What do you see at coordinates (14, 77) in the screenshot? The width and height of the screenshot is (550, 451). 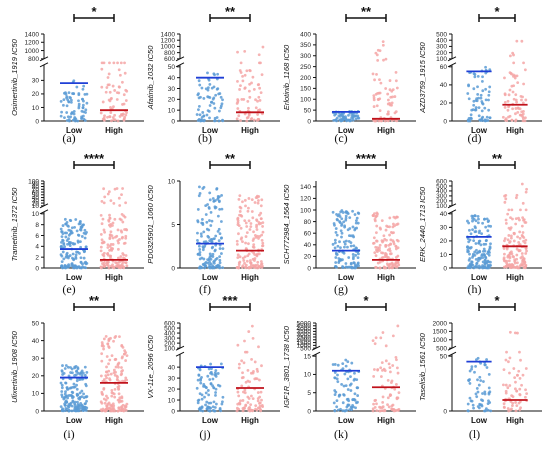 I see `y-axis-label: Osimertinib_1919 IC50` at bounding box center [14, 77].